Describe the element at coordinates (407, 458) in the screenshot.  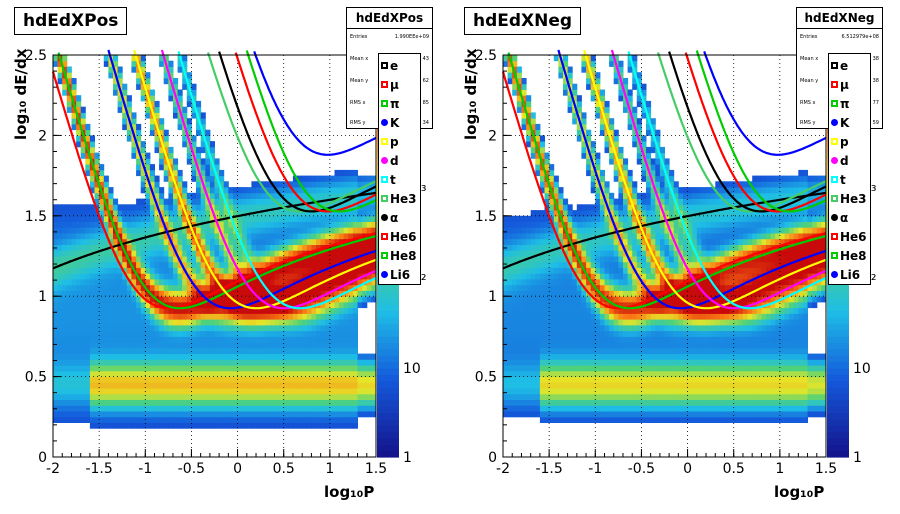
I see `colorbar-label: 1` at that location.